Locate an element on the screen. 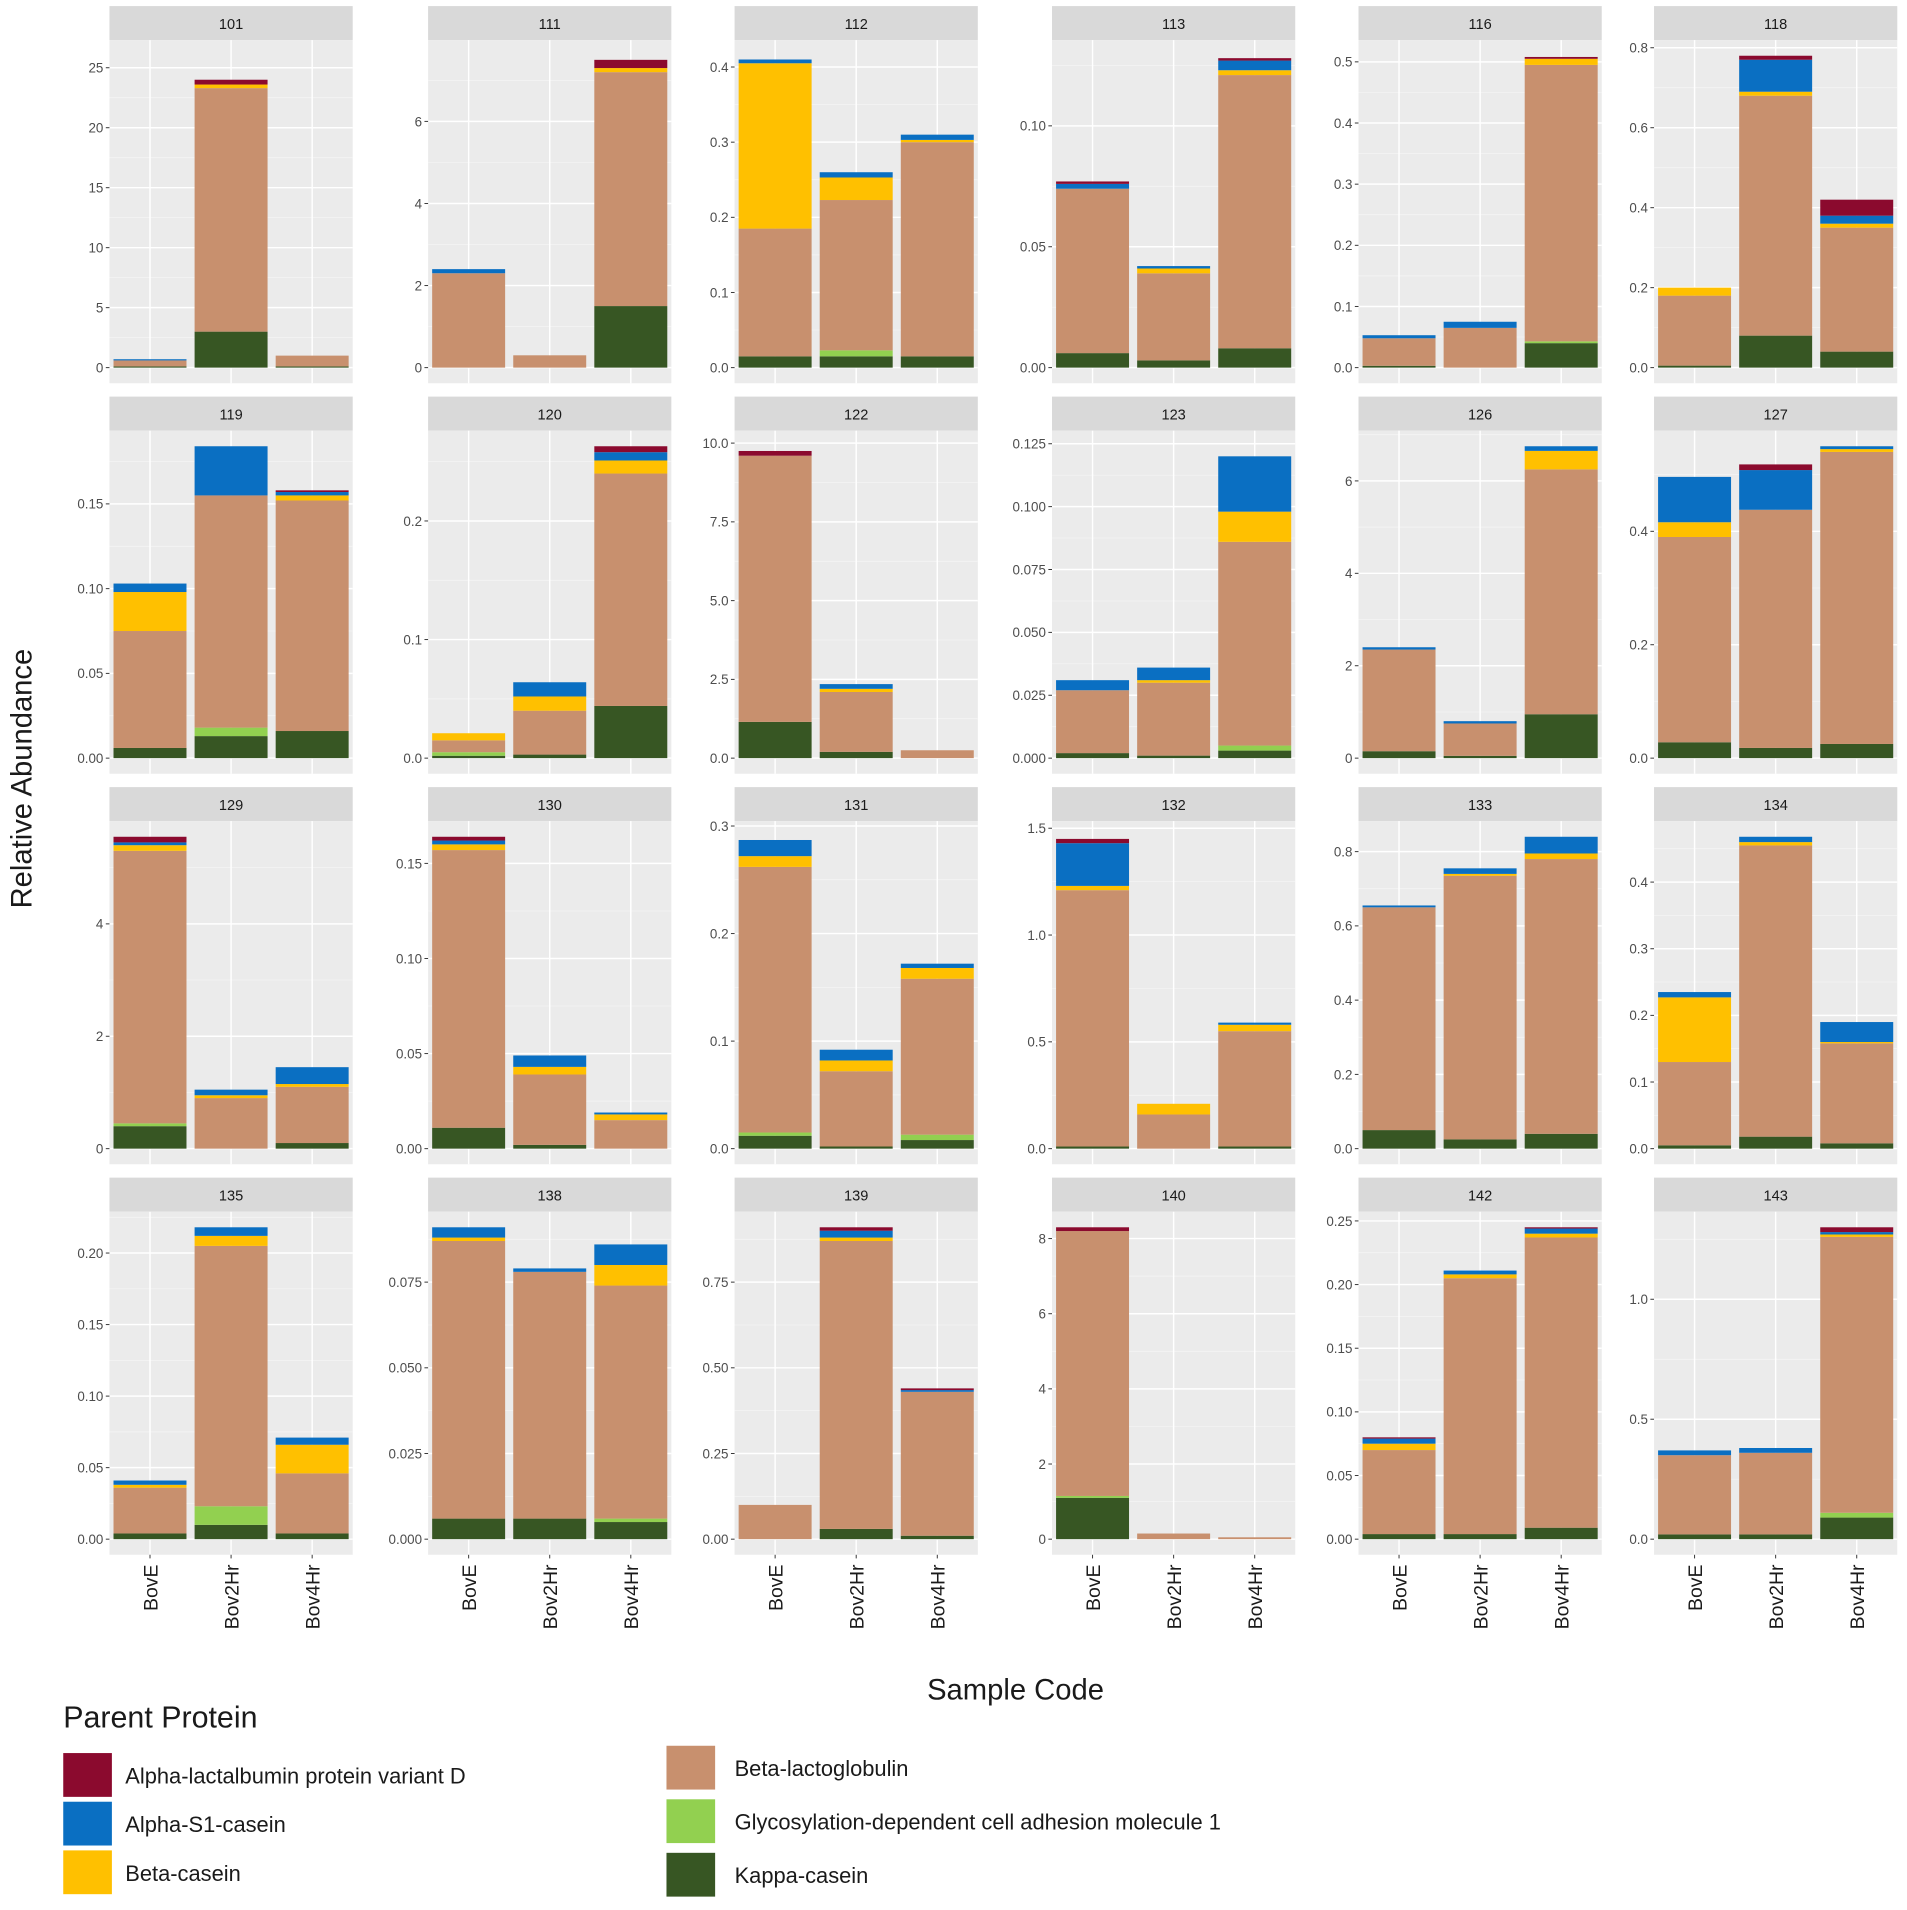  bar-segment-bov4hr-alpha-lactalbumin-protein-variant-d is located at coordinates (1561, 1228).